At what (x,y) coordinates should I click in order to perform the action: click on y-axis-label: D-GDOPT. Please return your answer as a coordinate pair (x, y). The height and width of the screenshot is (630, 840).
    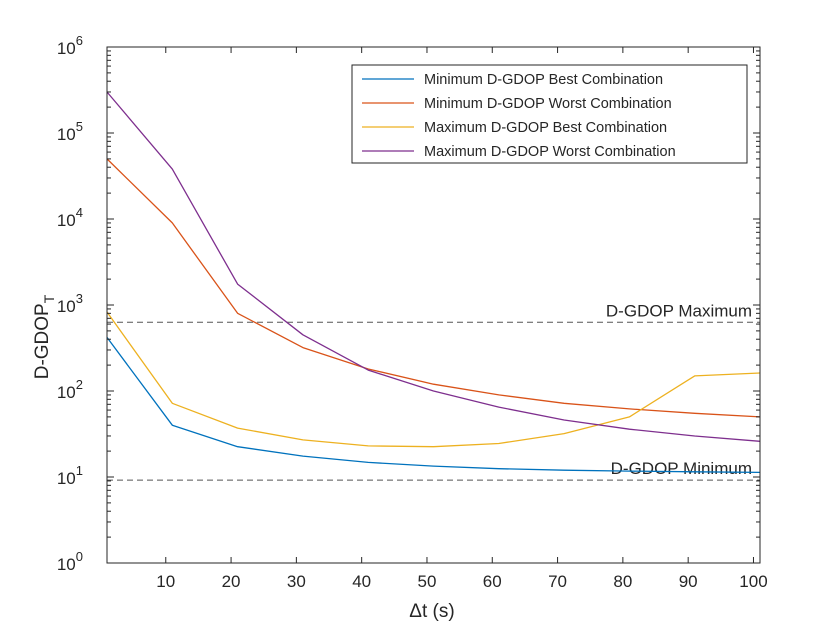
    Looking at the image, I should click on (44, 336).